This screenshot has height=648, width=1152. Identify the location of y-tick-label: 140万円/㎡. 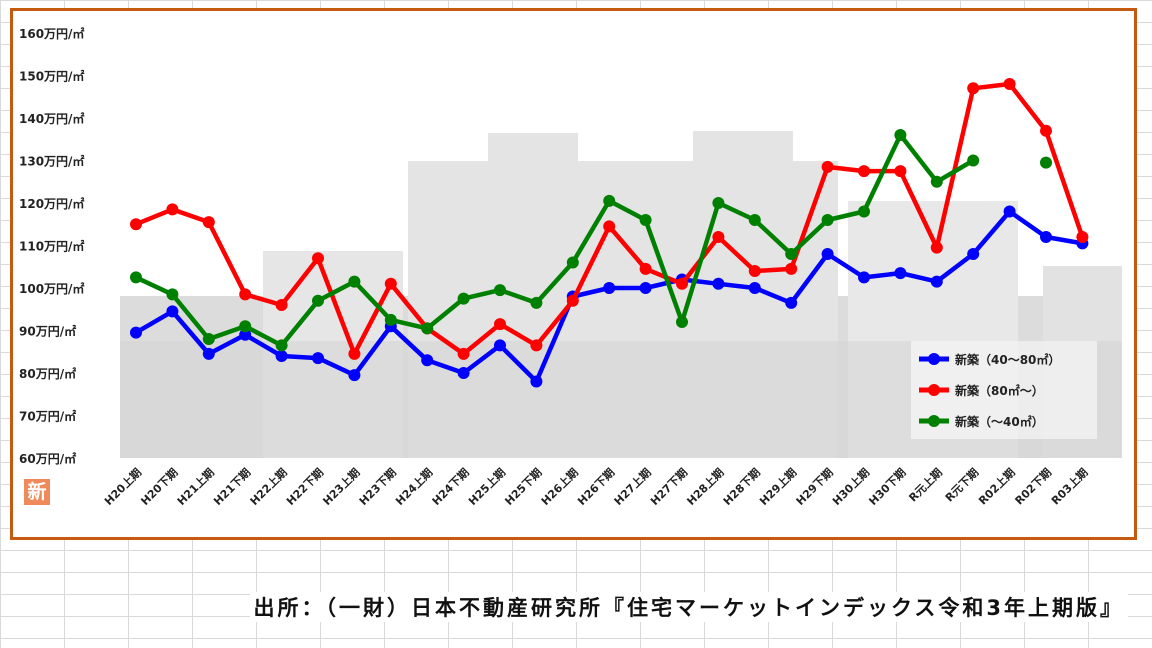
(51, 118).